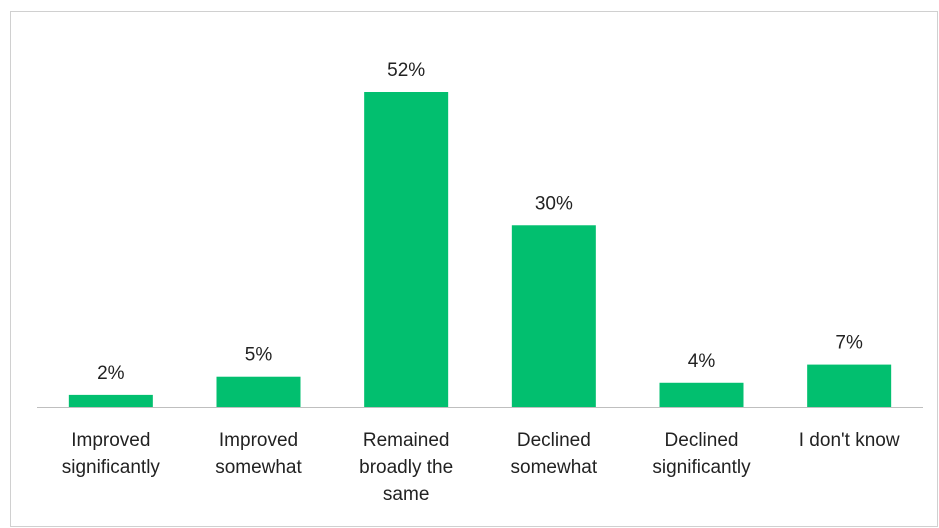  What do you see at coordinates (554, 203) in the screenshot?
I see `data-label: 30%` at bounding box center [554, 203].